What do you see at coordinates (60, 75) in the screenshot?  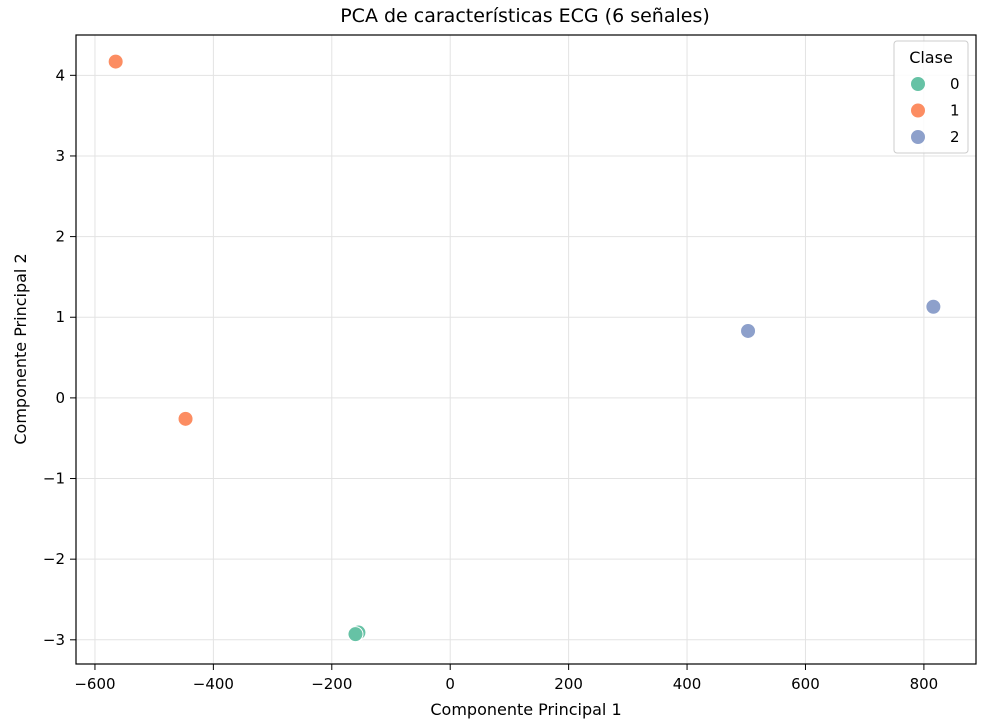 I see `y-tick-label: 4` at bounding box center [60, 75].